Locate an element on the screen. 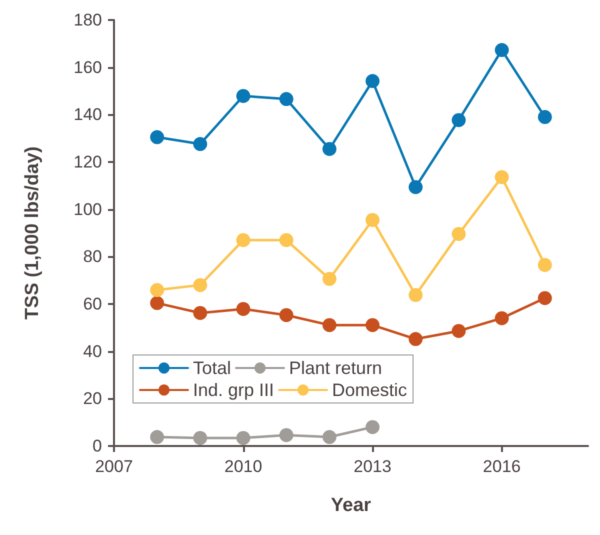 This screenshot has width=600, height=535. legend-label: Domestic is located at coordinates (370, 390).